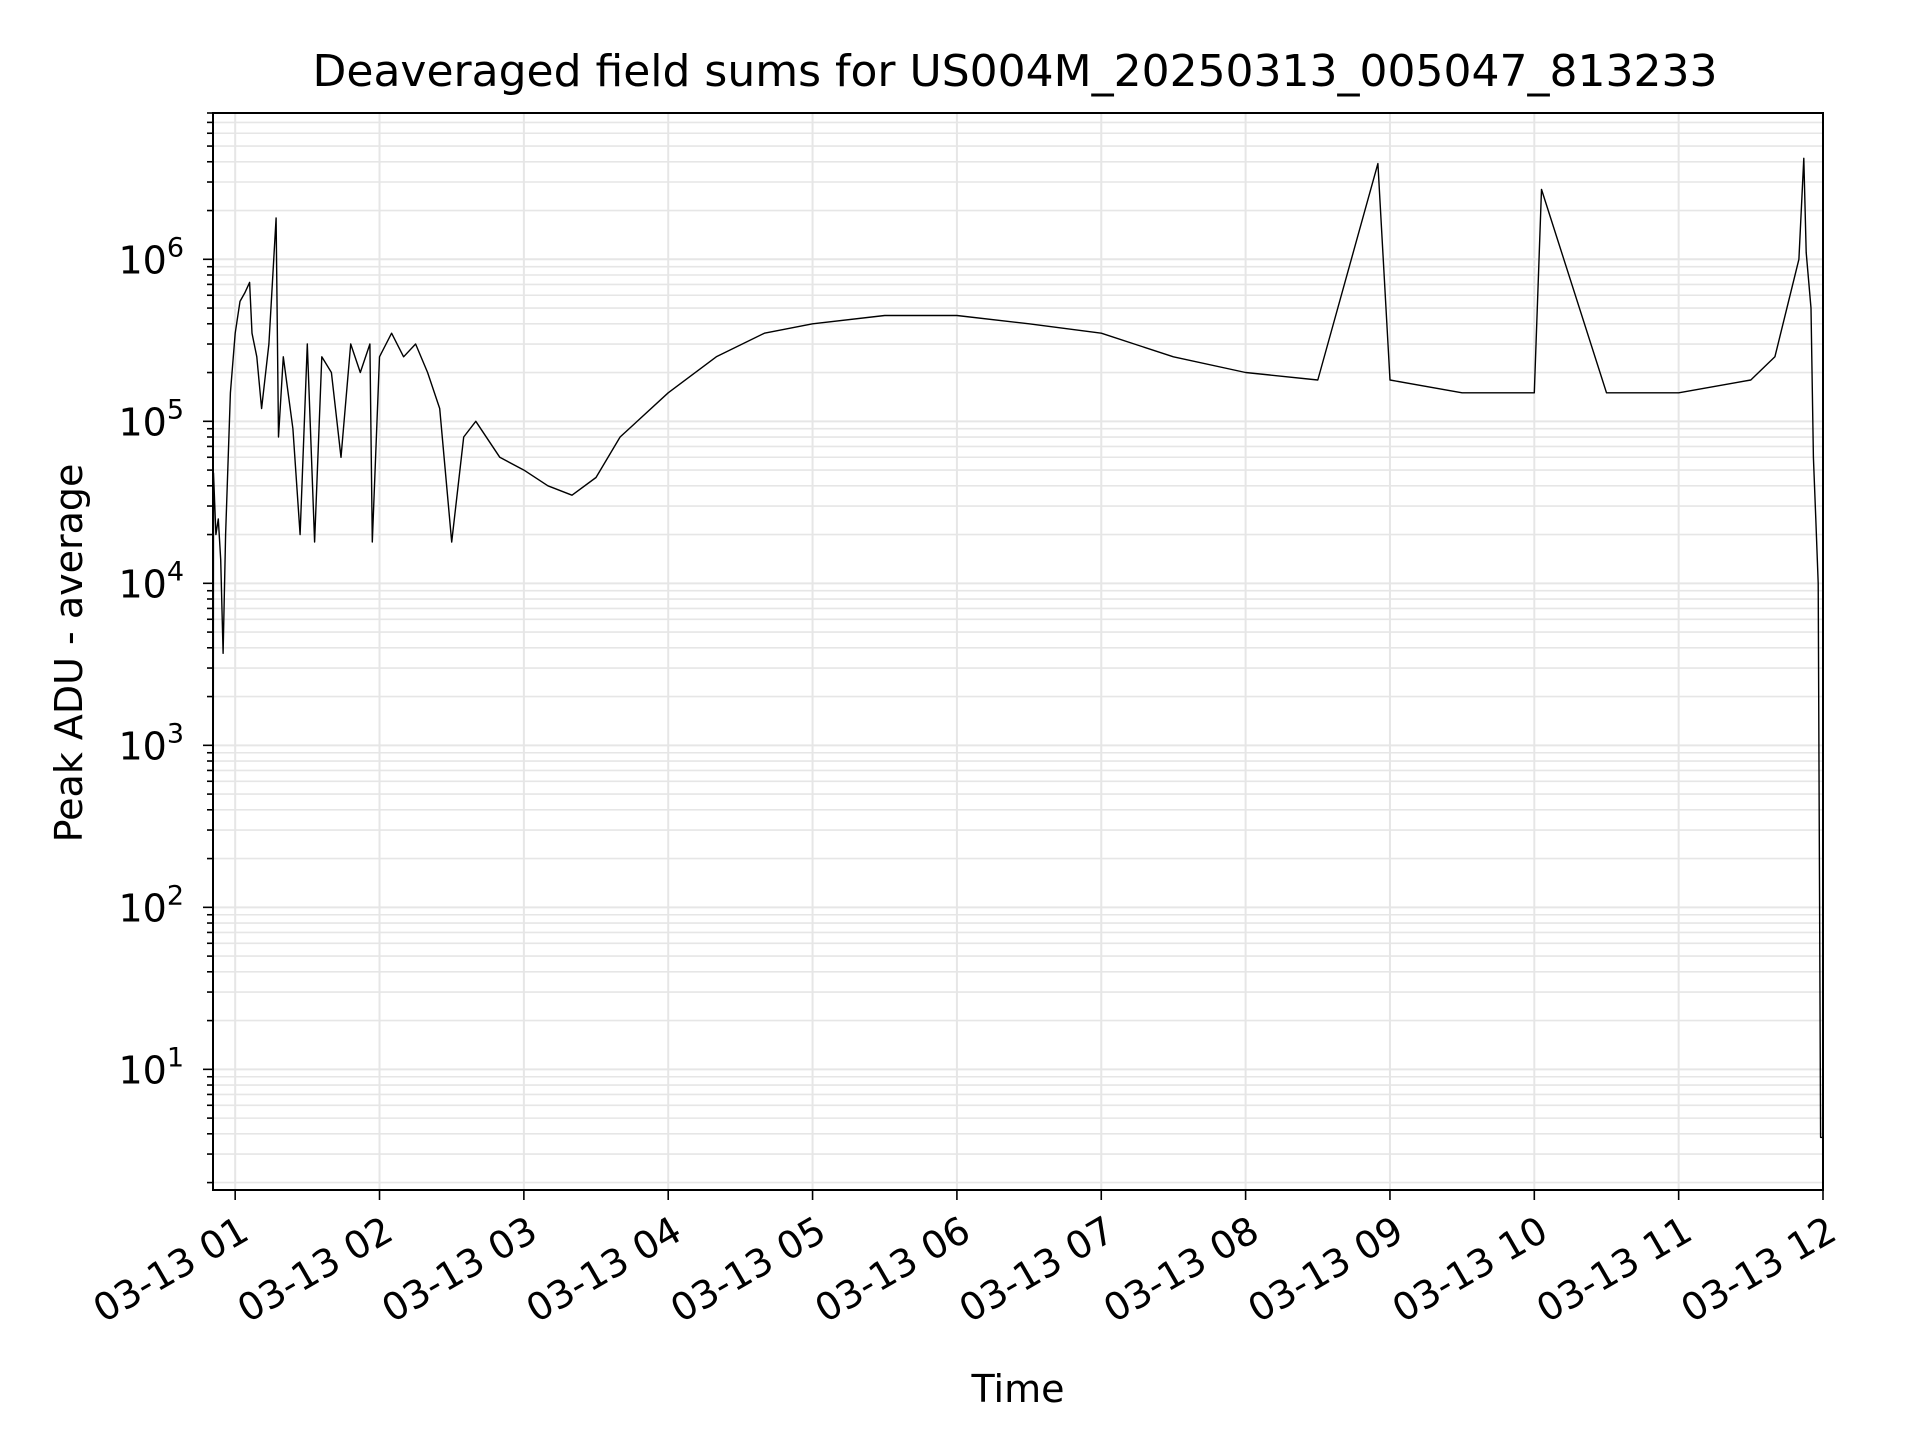 The width and height of the screenshot is (1920, 1440). What do you see at coordinates (151, 581) in the screenshot?
I see `y-tick-label: 104` at bounding box center [151, 581].